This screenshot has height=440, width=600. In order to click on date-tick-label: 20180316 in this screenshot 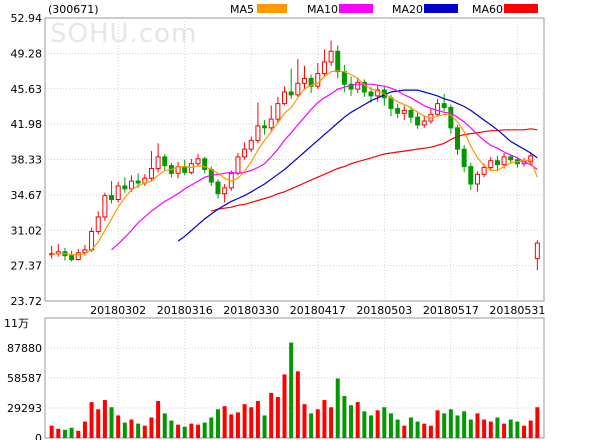, I will do `click(185, 310)`.